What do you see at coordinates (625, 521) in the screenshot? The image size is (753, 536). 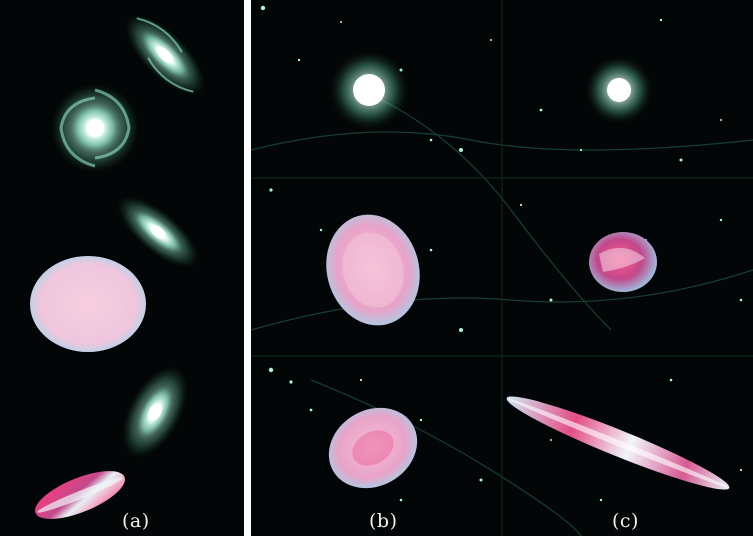 I see `caption-c: (c)` at bounding box center [625, 521].